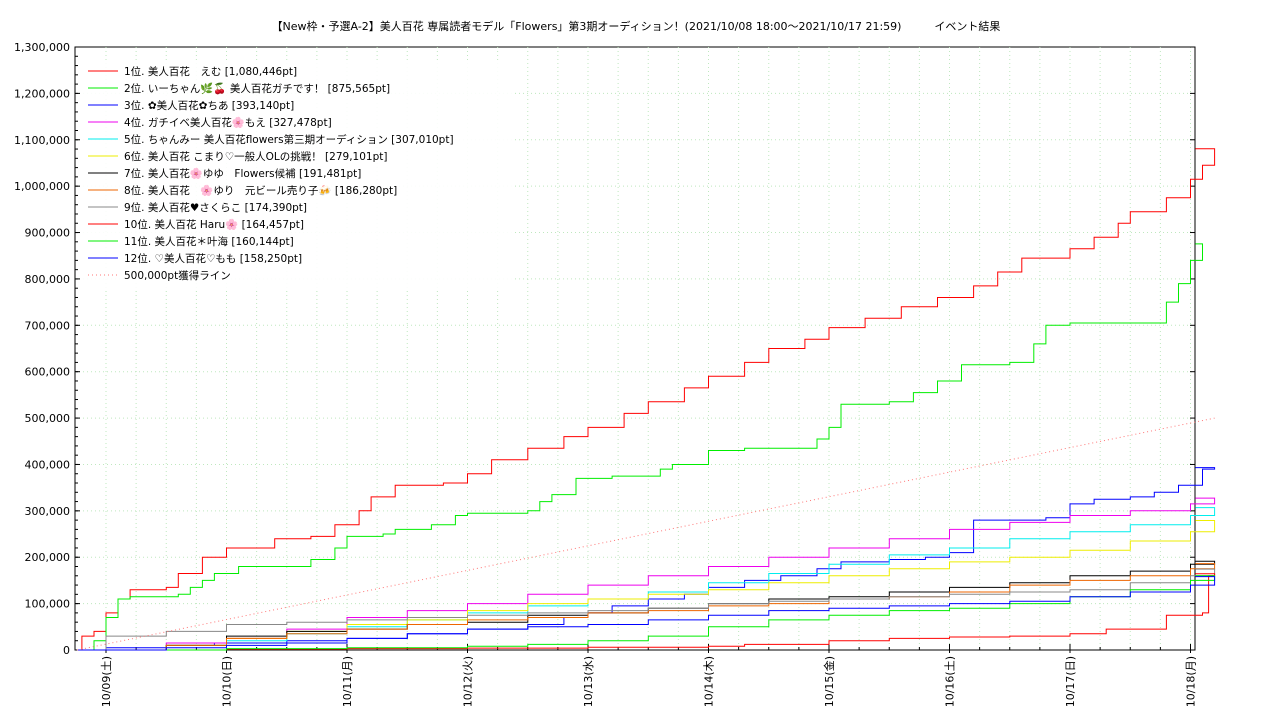 This screenshot has width=1280, height=720. Describe the element at coordinates (829, 681) in the screenshot. I see `x-tick-label: 10/15(金)` at that location.